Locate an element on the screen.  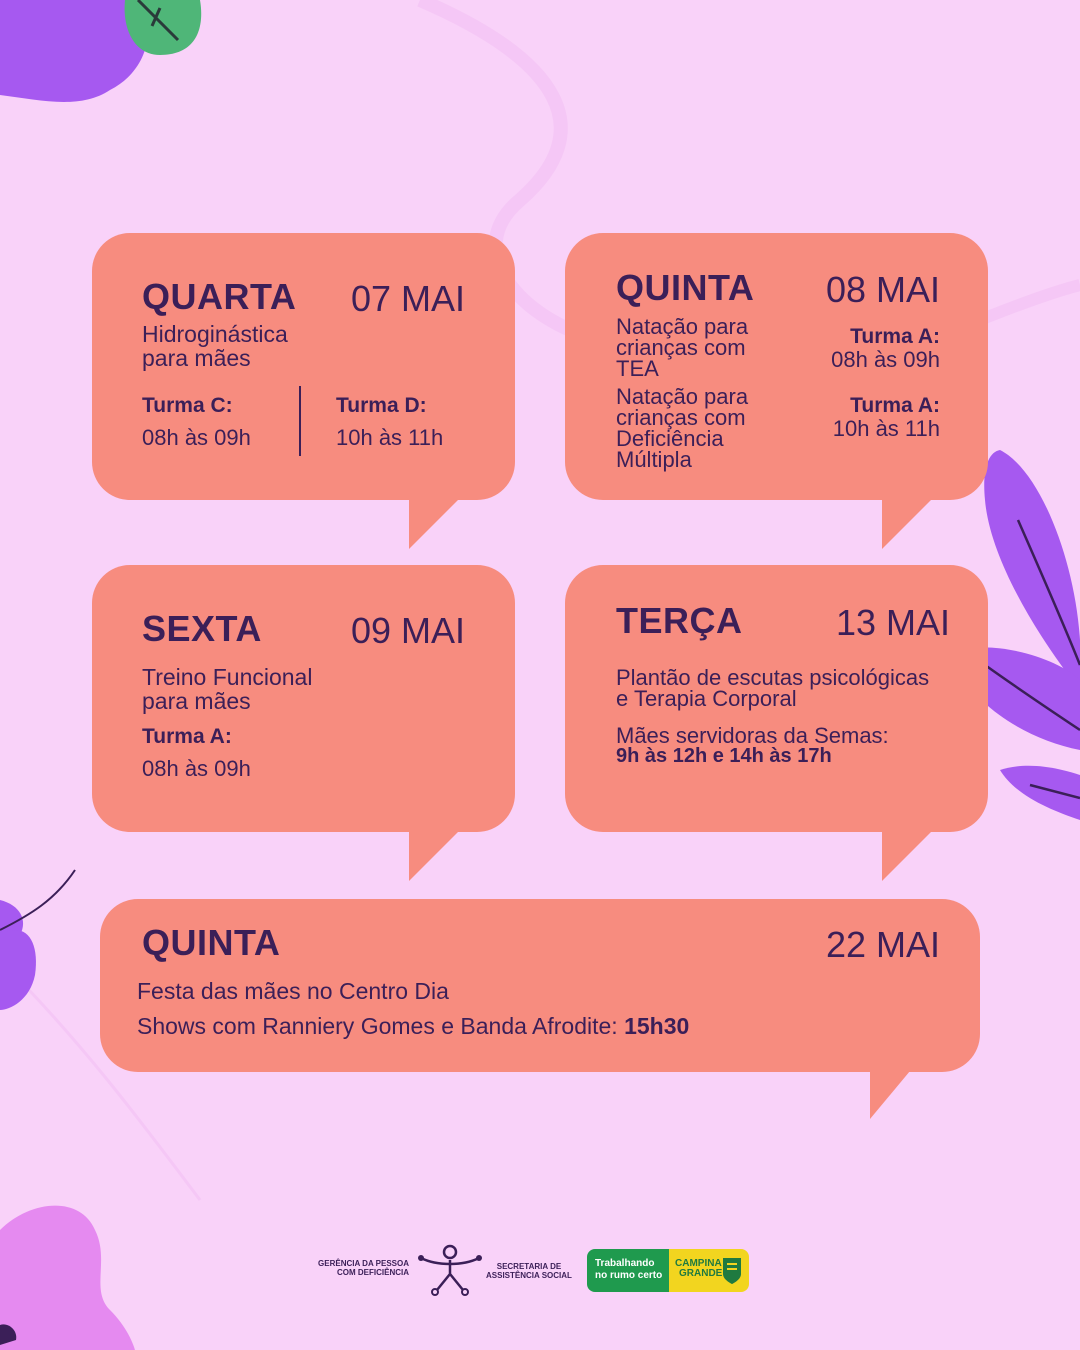
event-day: TERÇA is located at coordinates (679, 620).